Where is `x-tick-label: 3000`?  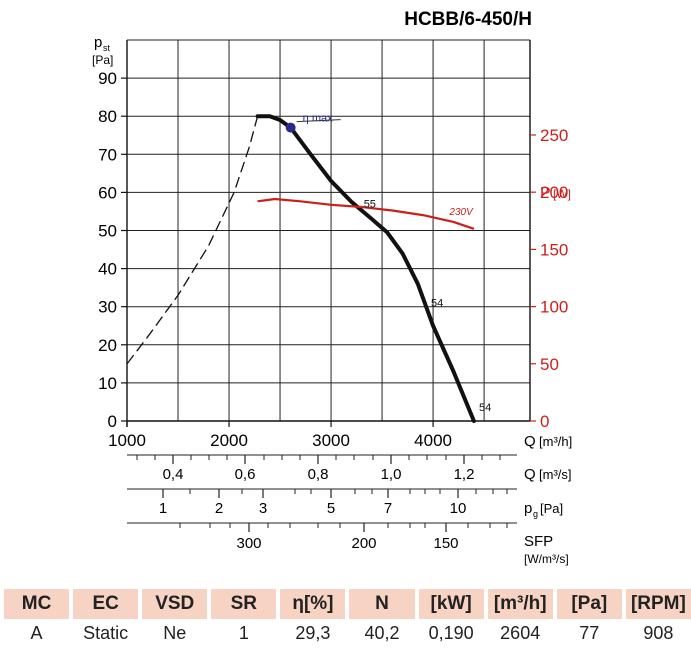 x-tick-label: 3000 is located at coordinates (331, 440).